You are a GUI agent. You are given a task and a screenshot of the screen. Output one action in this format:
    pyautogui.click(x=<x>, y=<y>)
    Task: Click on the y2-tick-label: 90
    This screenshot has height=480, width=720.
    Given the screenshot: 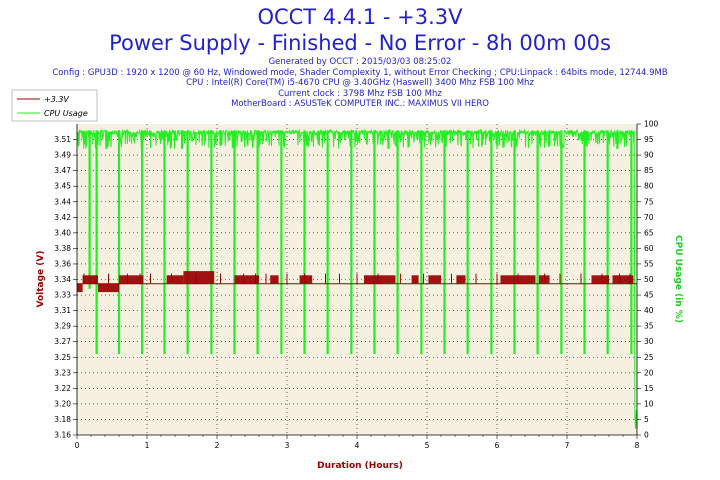 What is the action you would take?
    pyautogui.click(x=649, y=155)
    